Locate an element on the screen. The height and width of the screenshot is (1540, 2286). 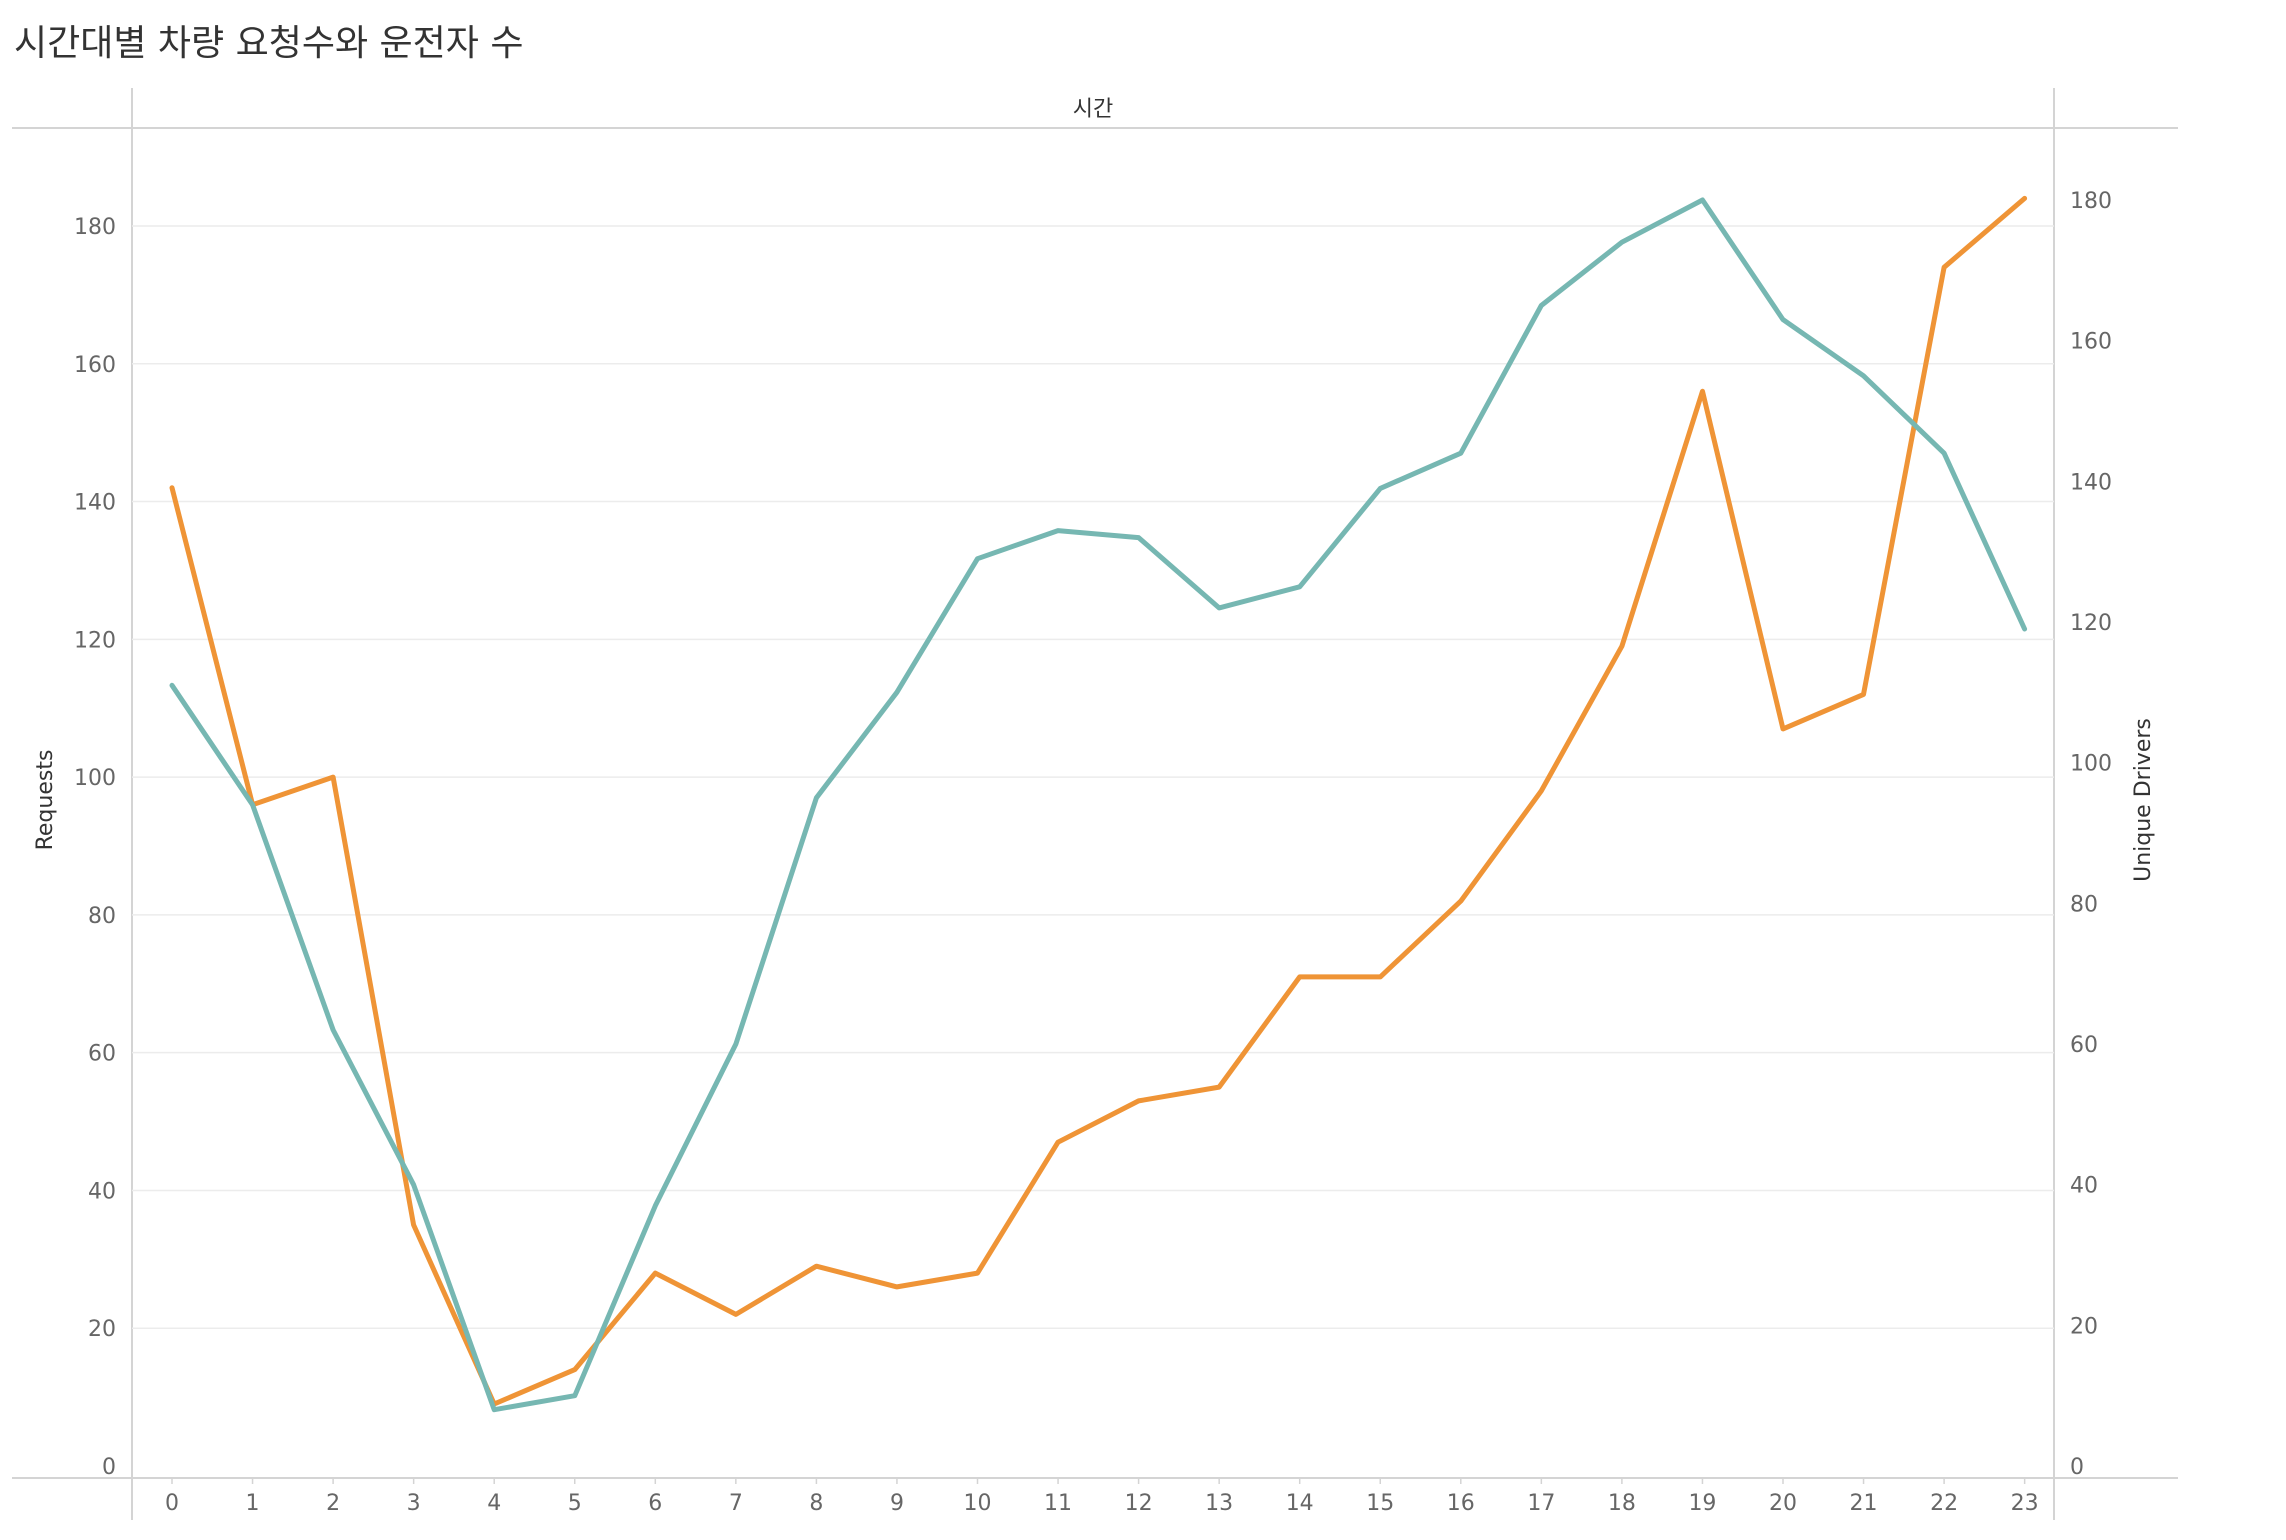
chart-title: 시간대별 차량 요청수와 운전자 수 is located at coordinates (269, 43).